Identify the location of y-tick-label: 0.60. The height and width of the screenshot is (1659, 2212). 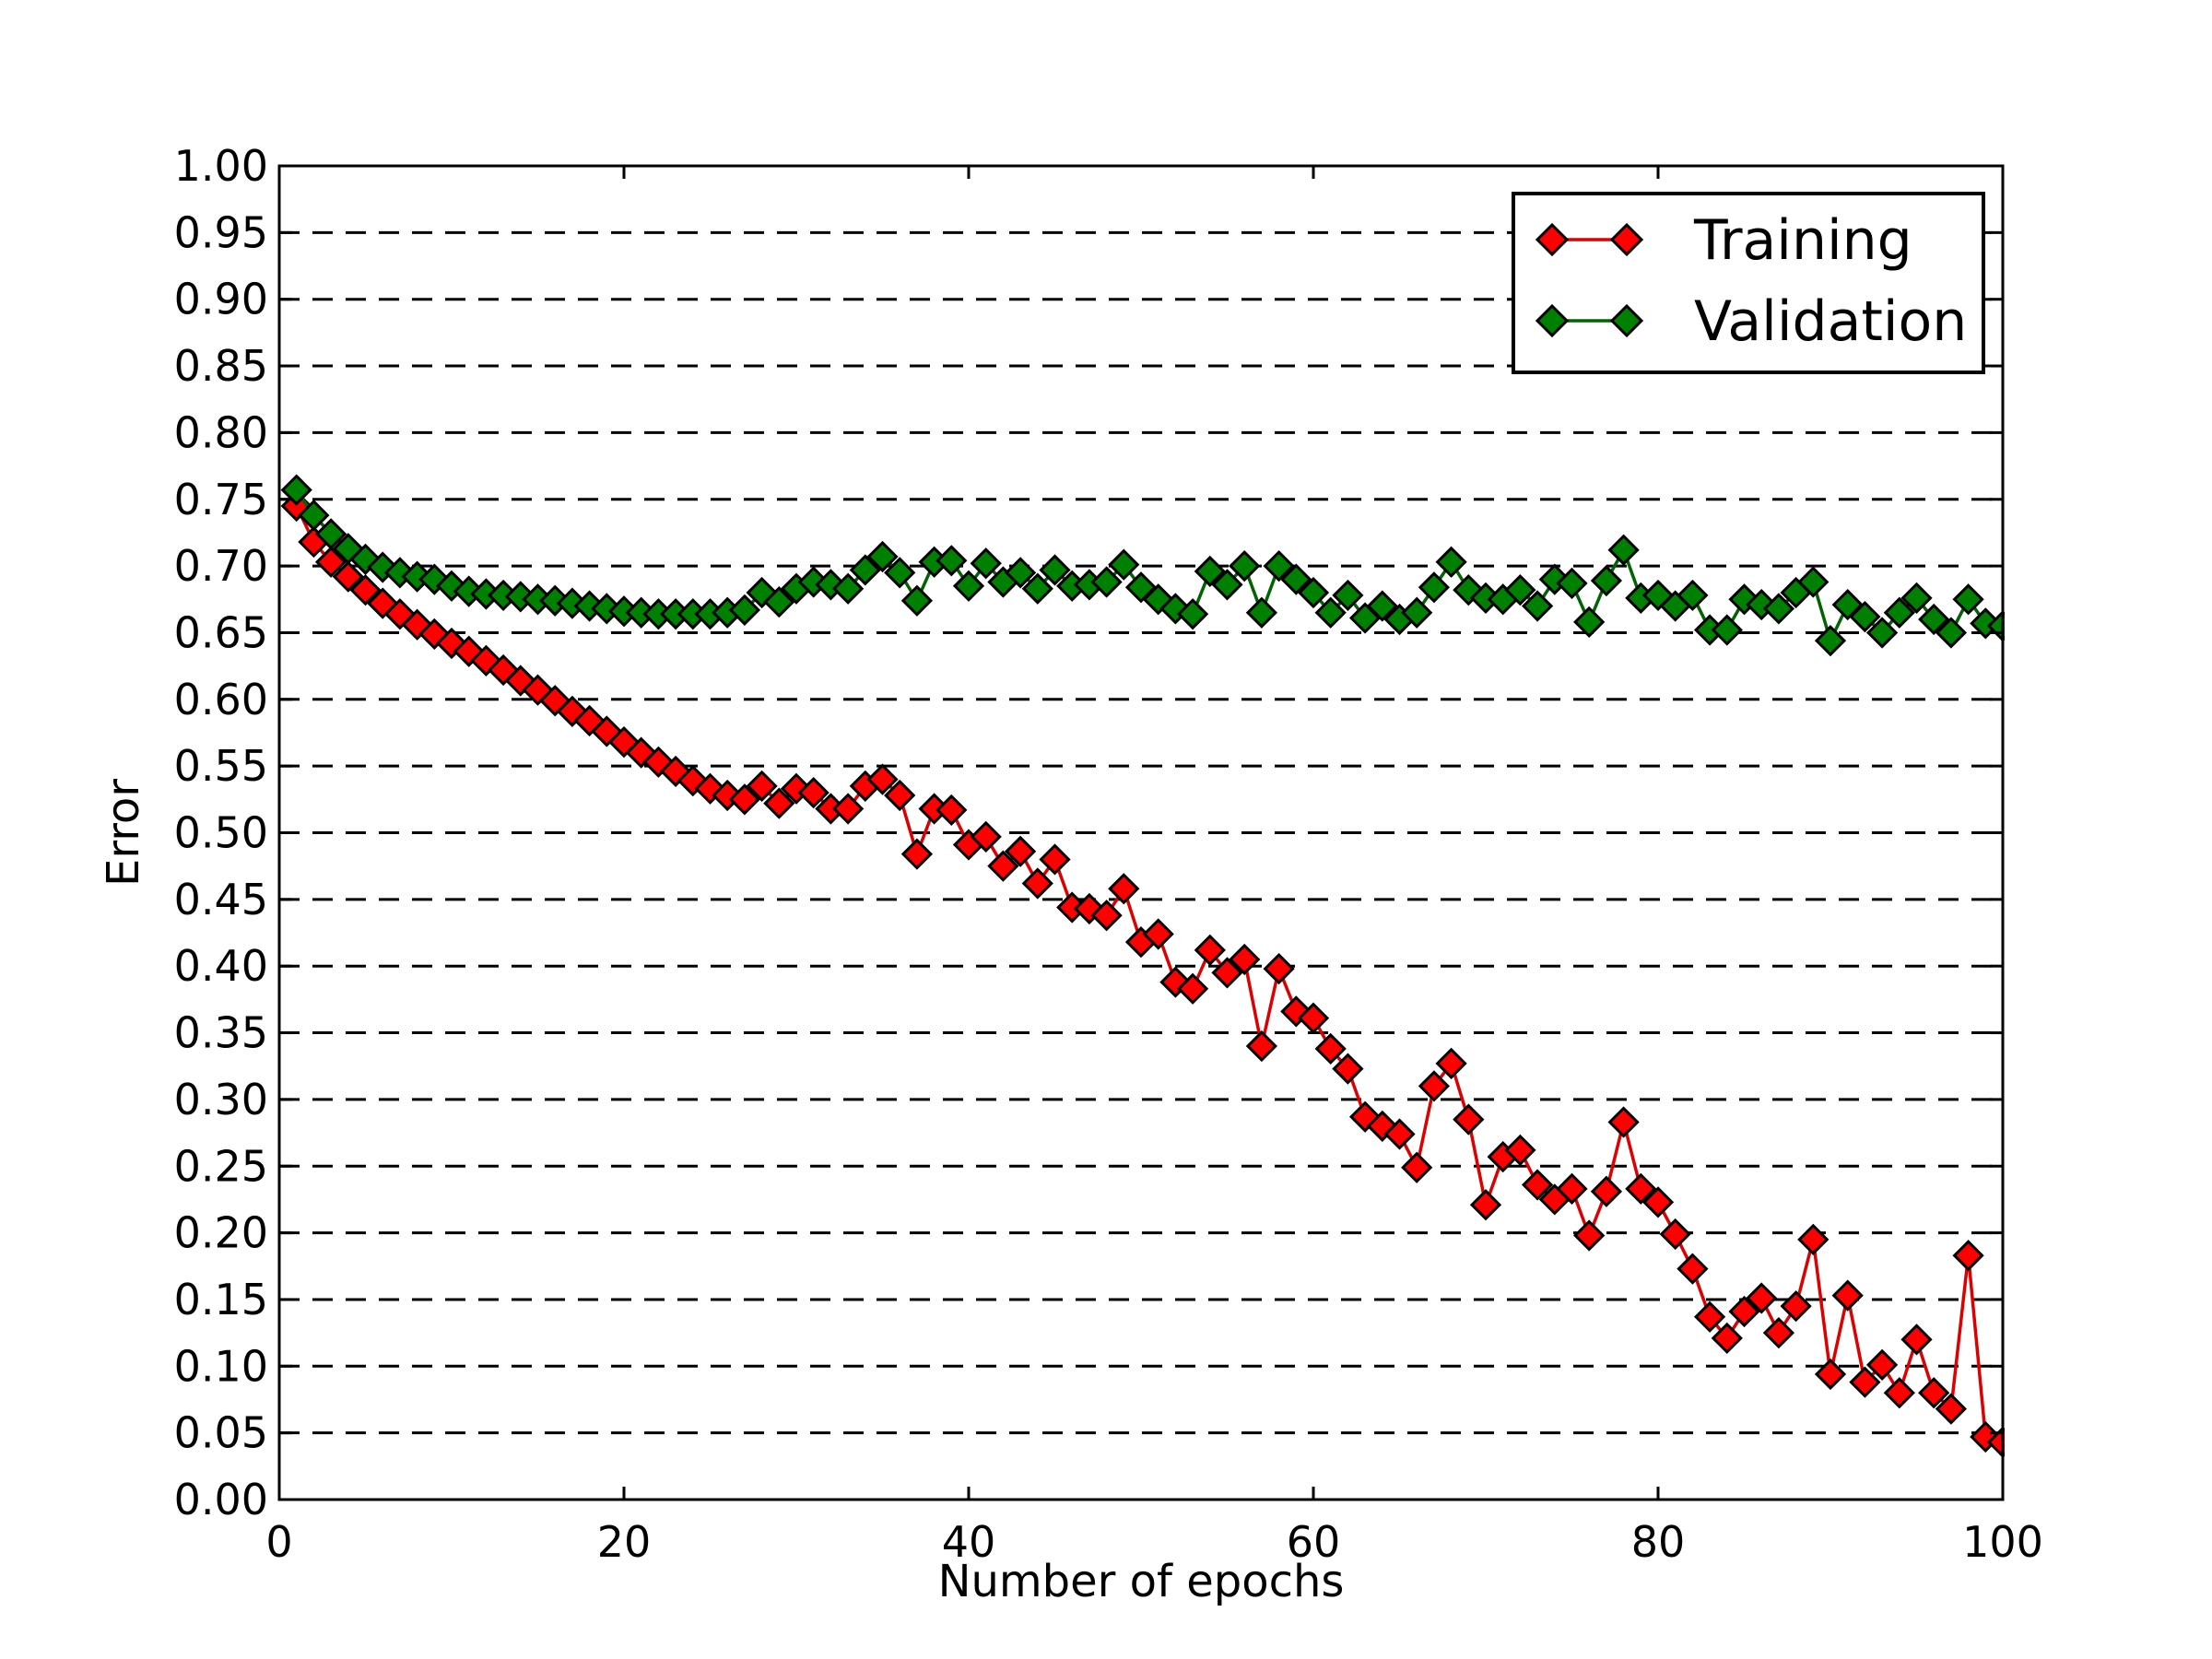
(221, 699).